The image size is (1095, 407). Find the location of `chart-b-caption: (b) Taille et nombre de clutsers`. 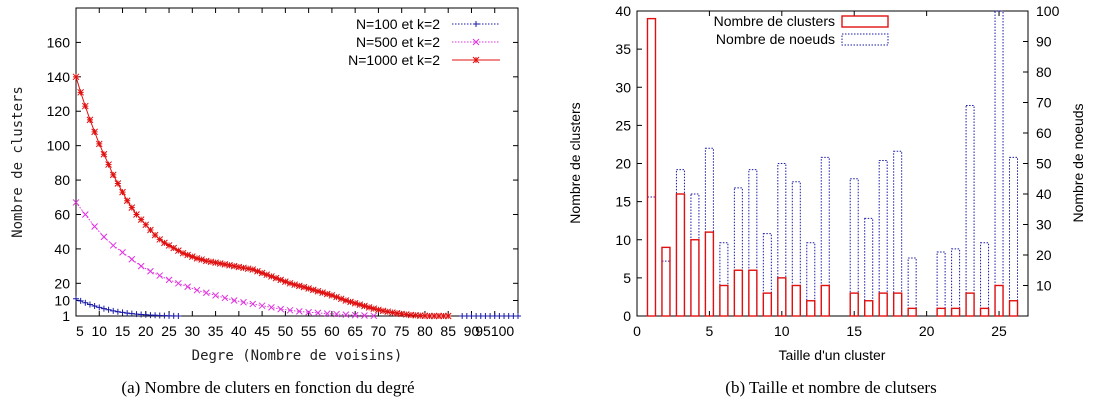

chart-b-caption: (b) Taille et nombre de clutsers is located at coordinates (830, 387).